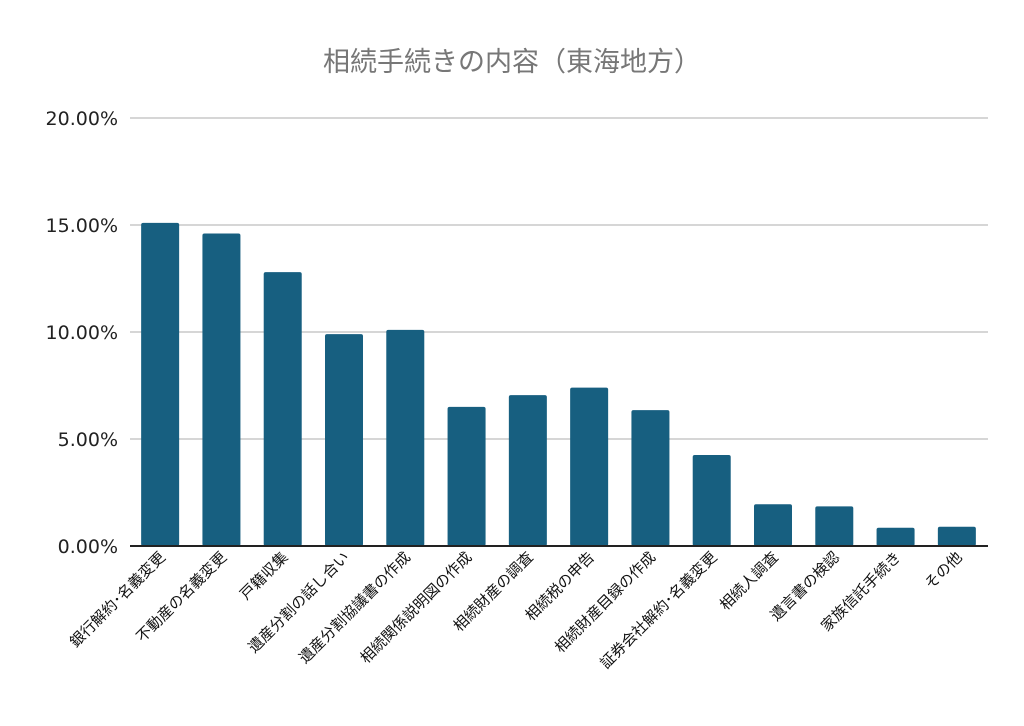 The height and width of the screenshot is (726, 1024). I want to click on x-tick-label: その他, so click(943, 570).